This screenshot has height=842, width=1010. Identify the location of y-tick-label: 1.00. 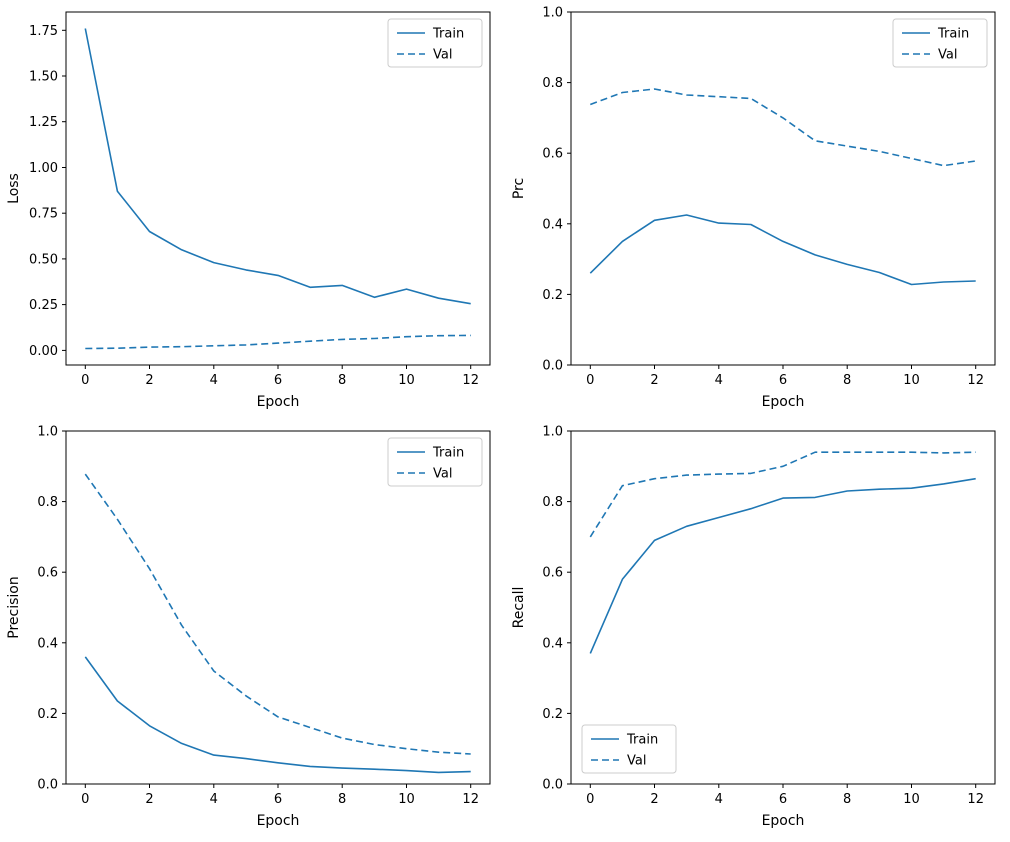
(43, 168).